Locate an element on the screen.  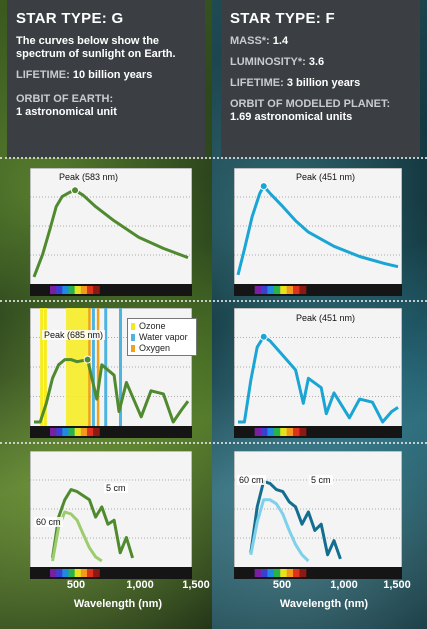
g-desc-line2: spectrum of sunlight on Earth. is located at coordinates (96, 54).